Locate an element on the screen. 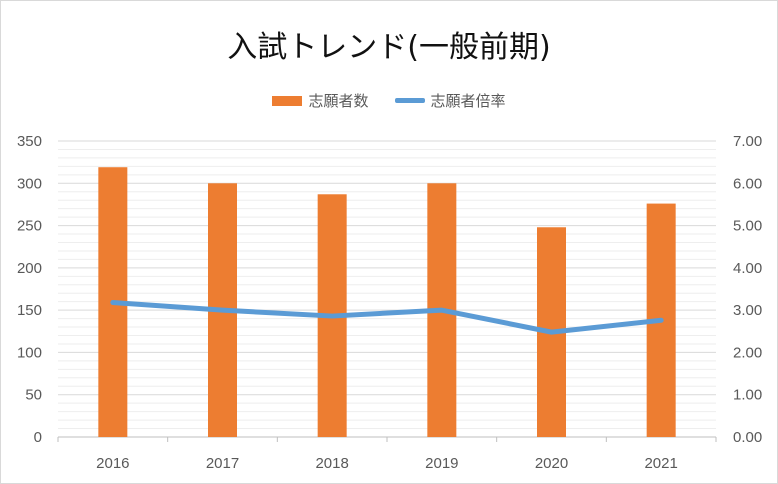 This screenshot has height=484, width=778. y-left-tick-label: 50 is located at coordinates (33, 395).